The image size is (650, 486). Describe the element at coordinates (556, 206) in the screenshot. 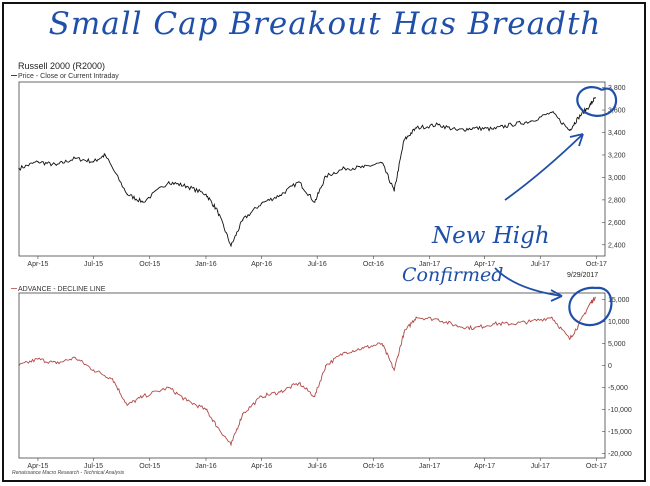

I see `ink-annotations` at that location.